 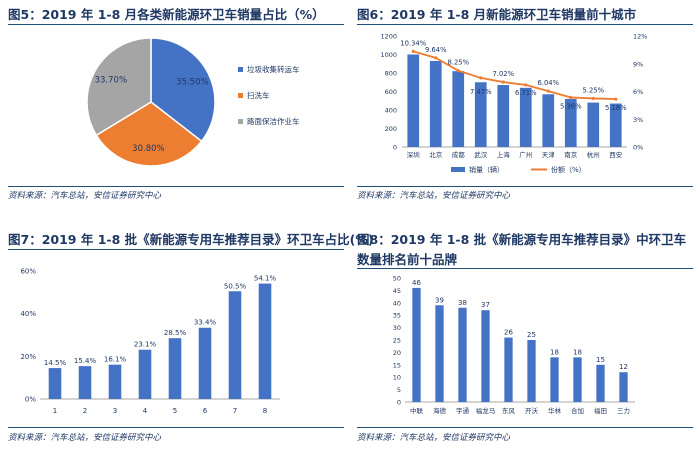 What do you see at coordinates (413, 43) in the screenshot?
I see `share-label: 10.34%` at bounding box center [413, 43].